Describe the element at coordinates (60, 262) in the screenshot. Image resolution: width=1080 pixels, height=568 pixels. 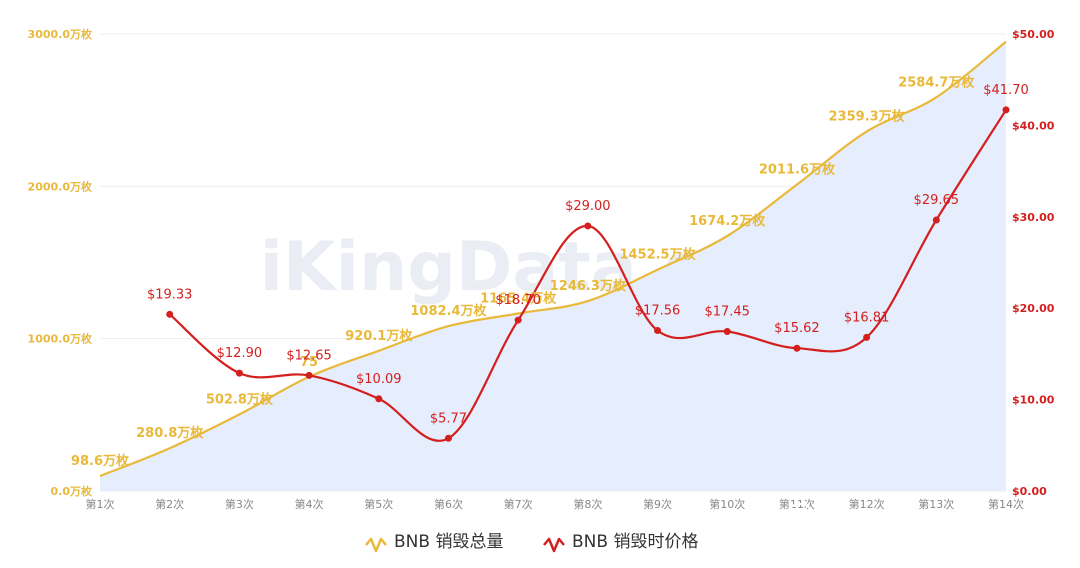
I see `left-axis: 0.0万枚 1000.0万枚 2000.0万枚 3000.0万枚` at that location.